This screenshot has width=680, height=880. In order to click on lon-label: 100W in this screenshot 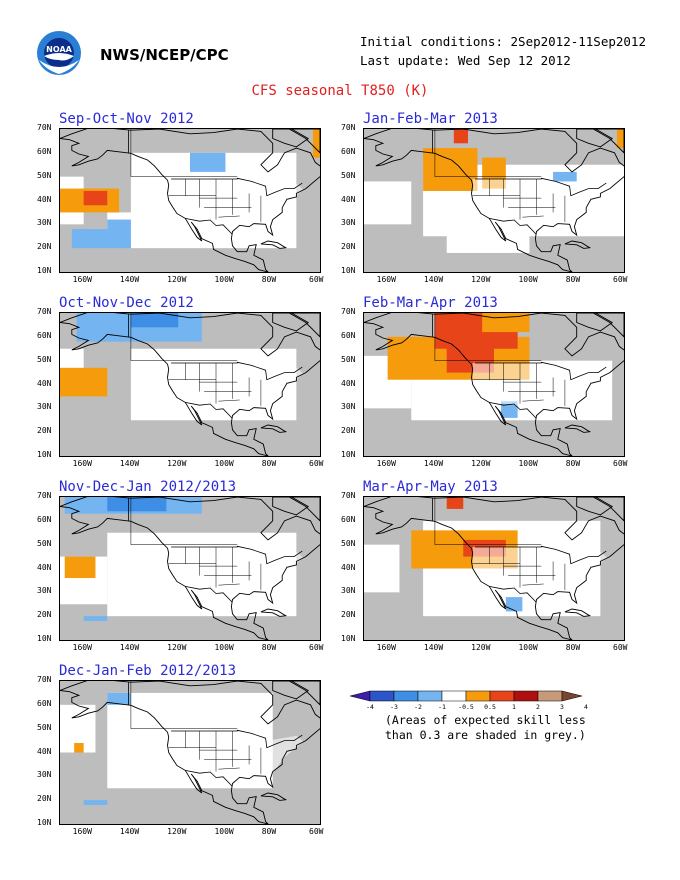, I will do `click(224, 647)`.